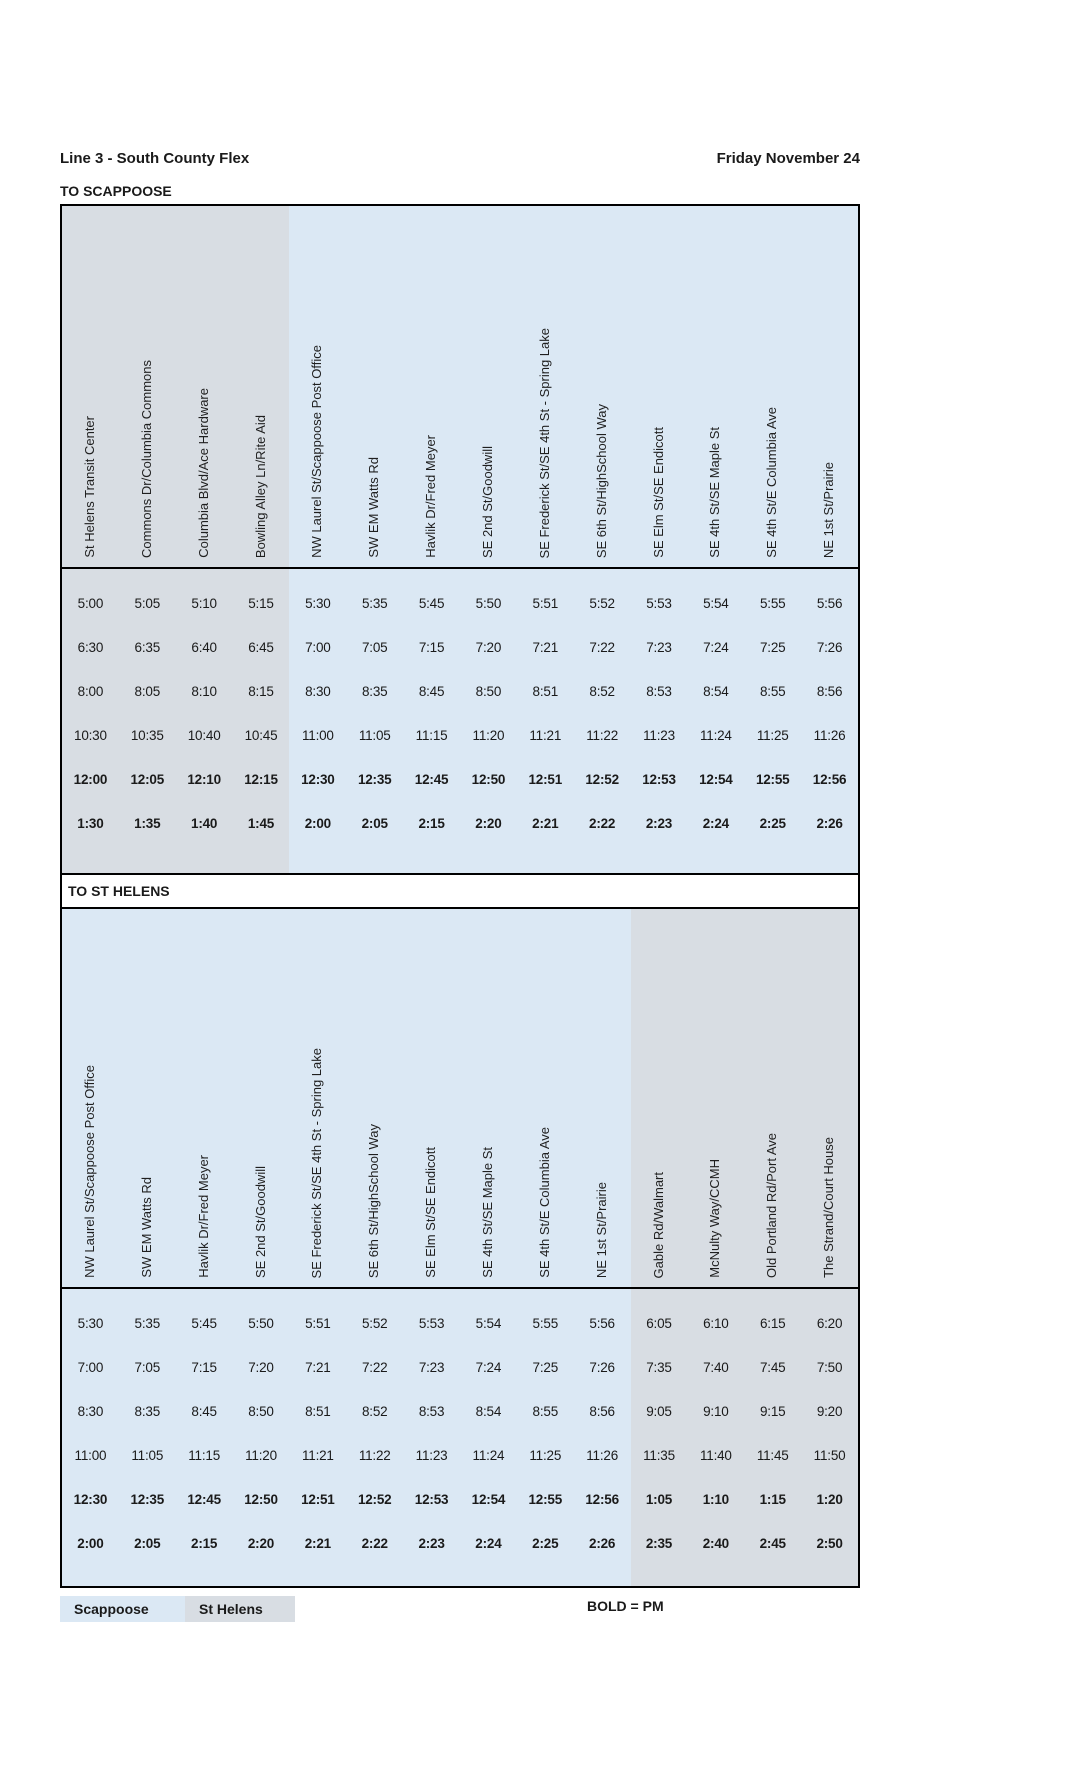 This screenshot has height=1792, width=1088. I want to click on time-cell: 8:54, so click(488, 1411).